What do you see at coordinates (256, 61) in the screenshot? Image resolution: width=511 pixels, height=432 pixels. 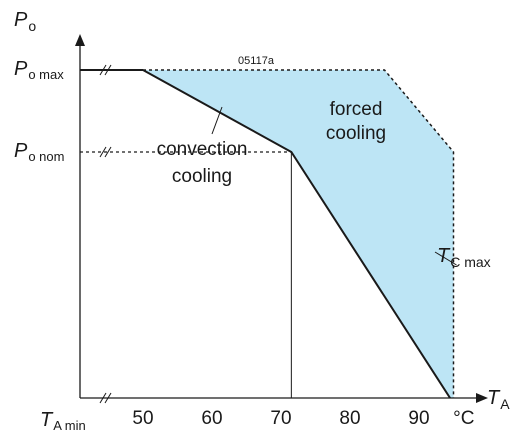 I see `figure-id: 05117a` at bounding box center [256, 61].